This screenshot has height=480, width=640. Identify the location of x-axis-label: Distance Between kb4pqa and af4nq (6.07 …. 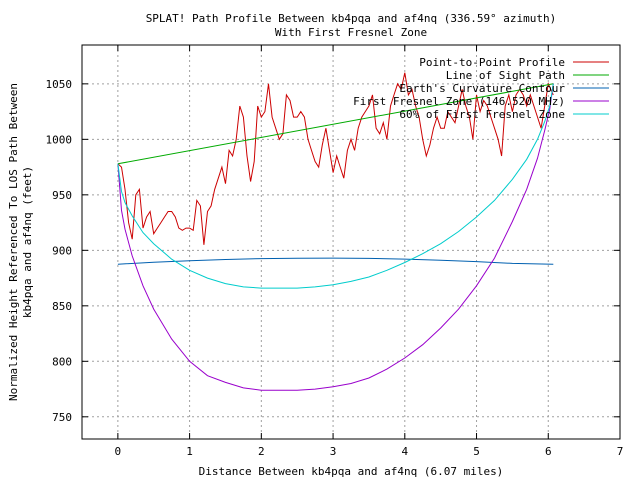
(351, 471).